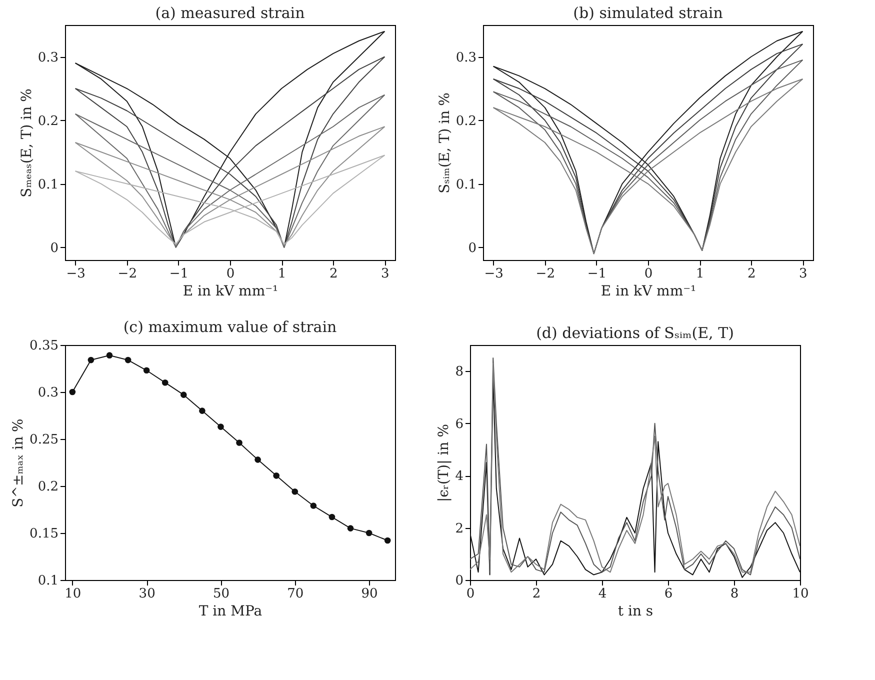 Image resolution: width=875 pixels, height=680 pixels. What do you see at coordinates (230, 13) in the screenshot?
I see `chart-title: (a) measured strain` at bounding box center [230, 13].